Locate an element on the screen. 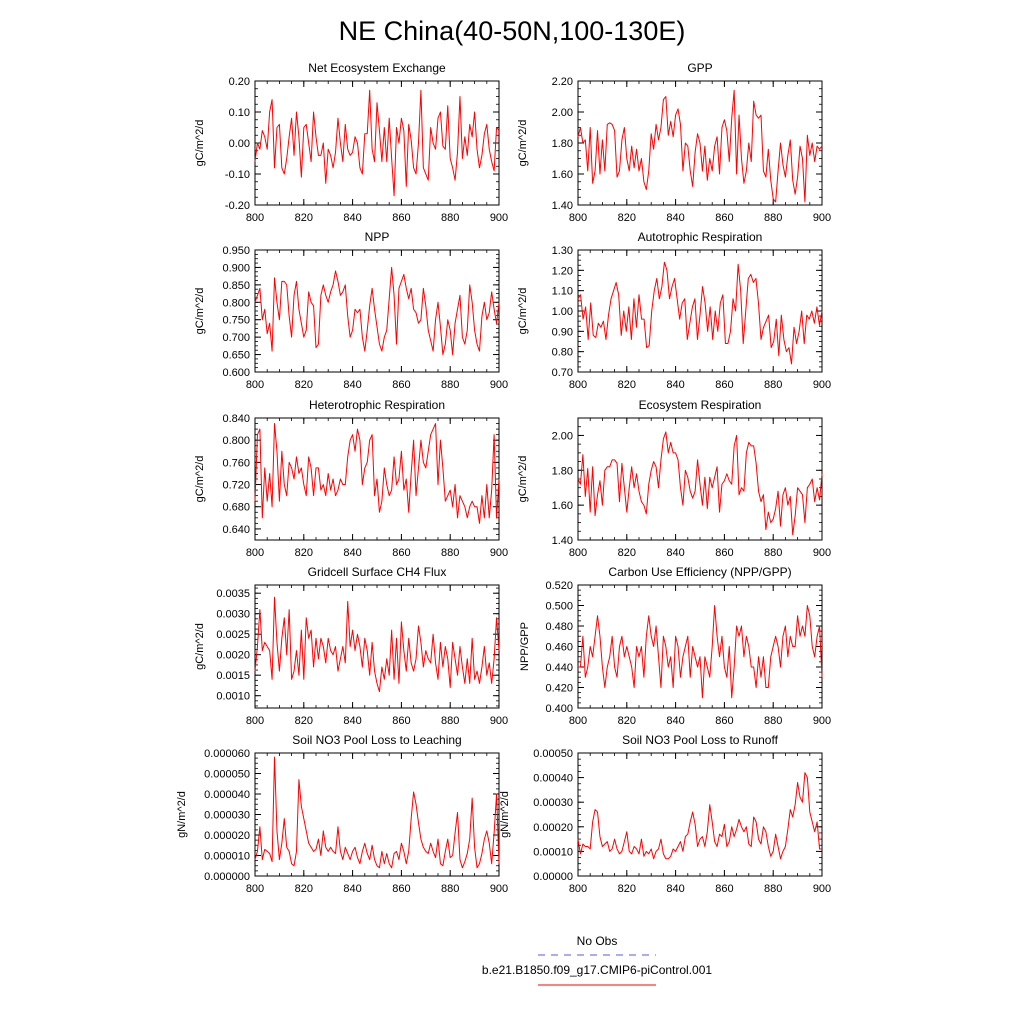 The width and height of the screenshot is (1024, 1024). y-tick-label: 0.460 is located at coordinates (559, 648).